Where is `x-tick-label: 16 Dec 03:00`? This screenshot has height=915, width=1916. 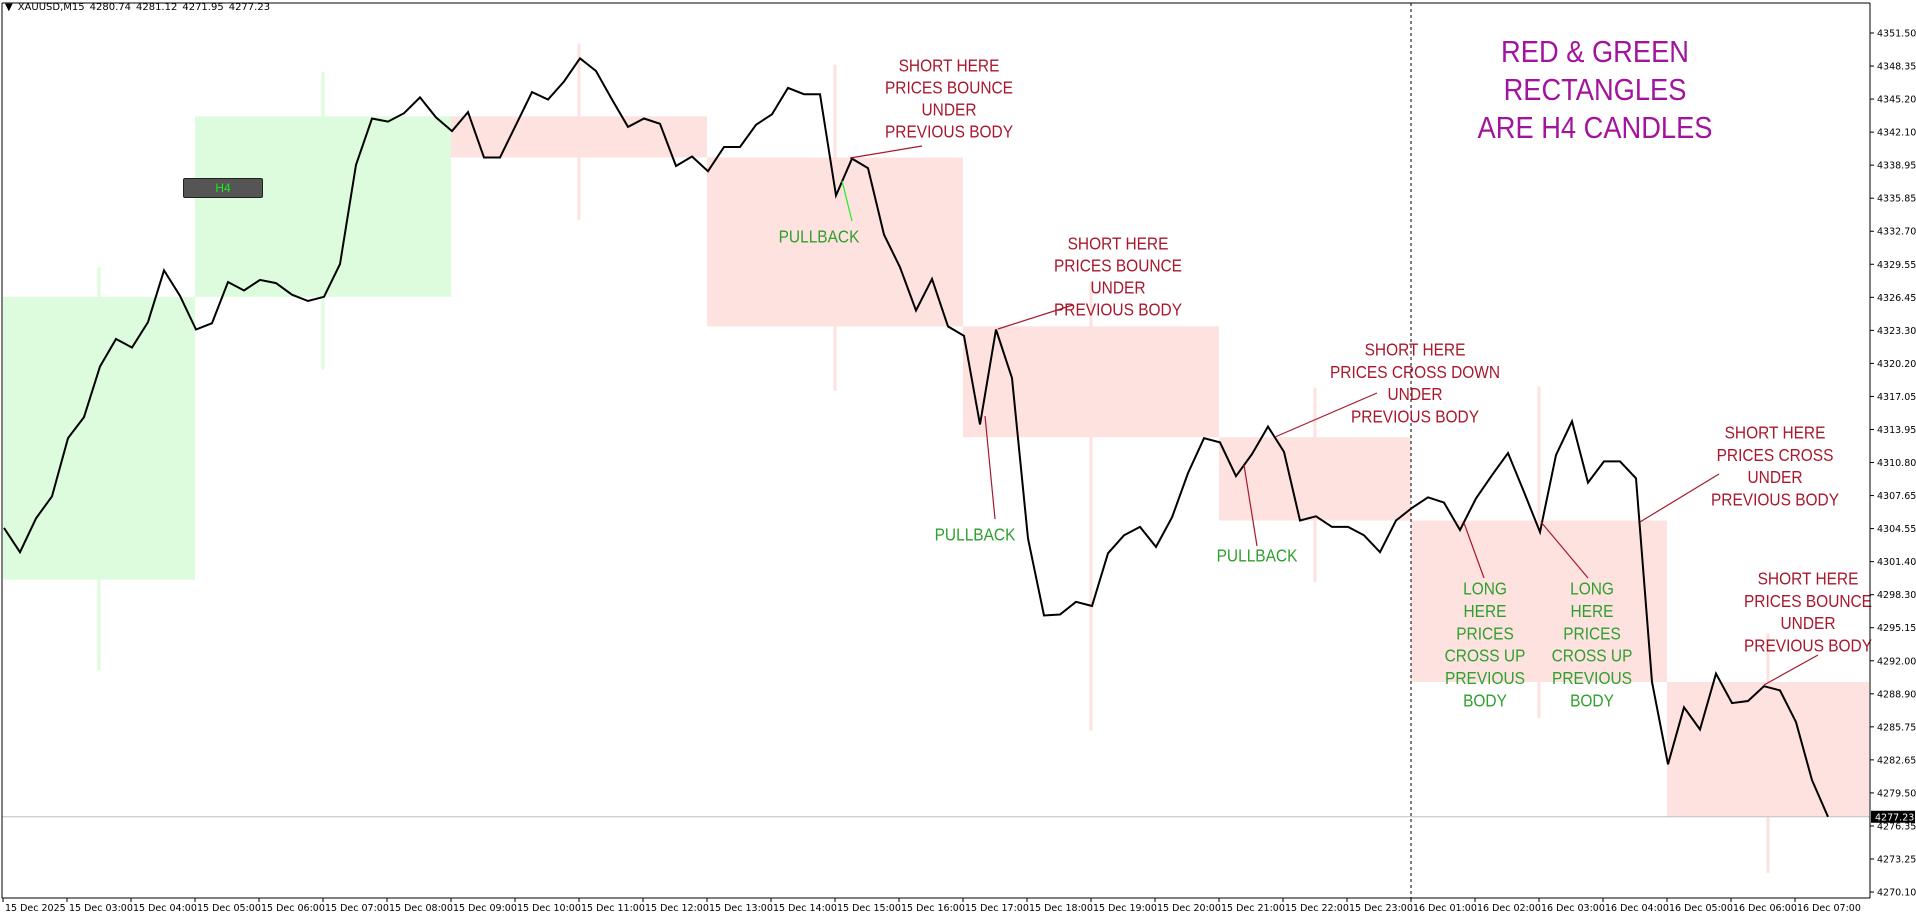
x-tick-label: 16 Dec 03:00 is located at coordinates (1573, 908).